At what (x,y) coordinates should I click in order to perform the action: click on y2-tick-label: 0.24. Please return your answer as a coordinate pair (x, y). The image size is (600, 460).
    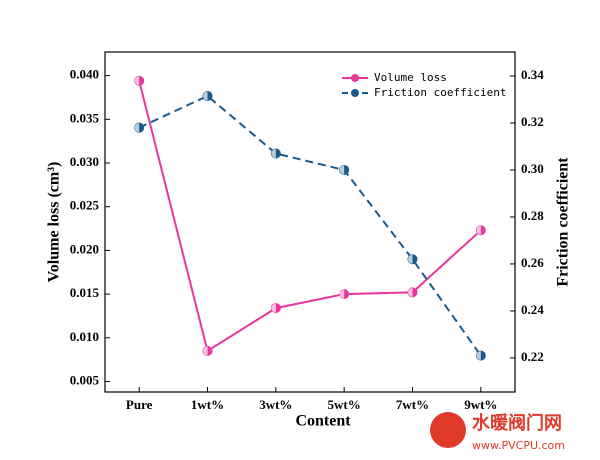
    Looking at the image, I should click on (532, 309).